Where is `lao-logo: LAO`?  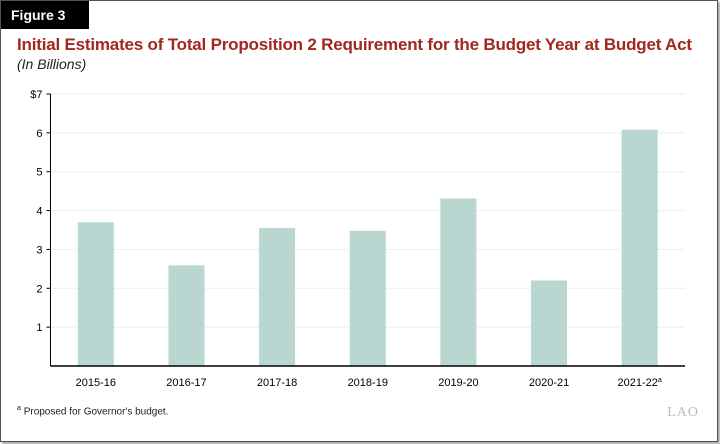
lao-logo: LAO is located at coordinates (683, 412).